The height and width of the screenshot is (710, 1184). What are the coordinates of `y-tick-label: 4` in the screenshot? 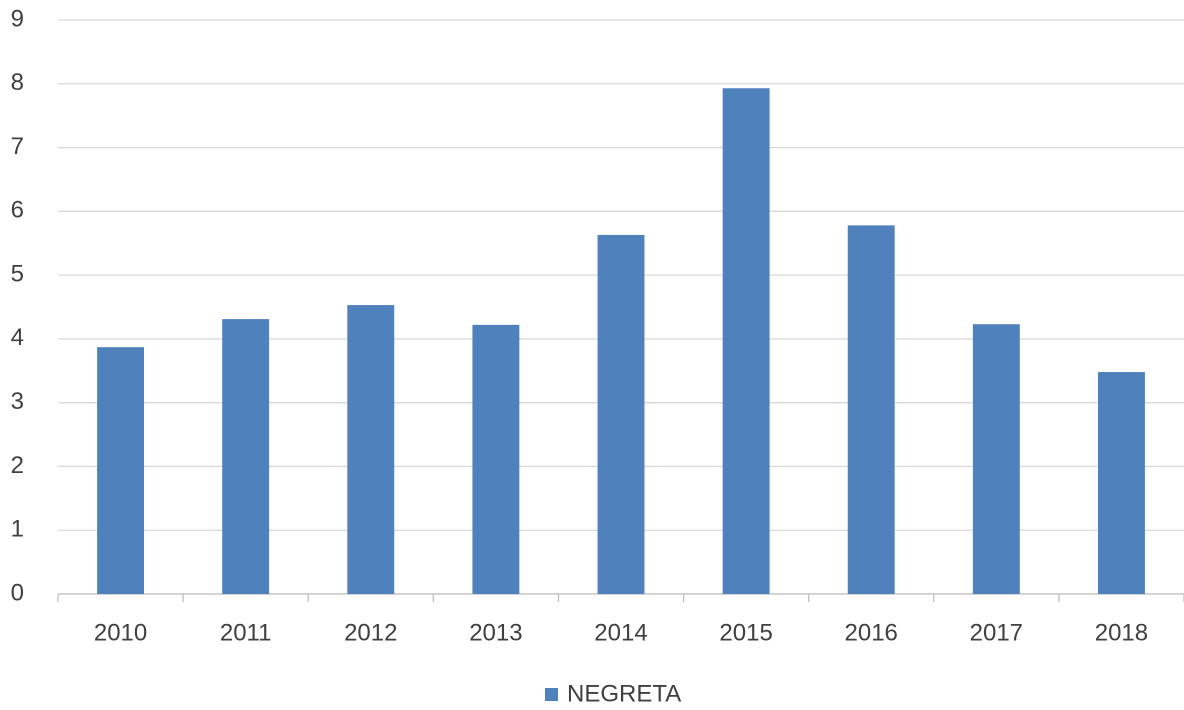 It's located at (17, 337).